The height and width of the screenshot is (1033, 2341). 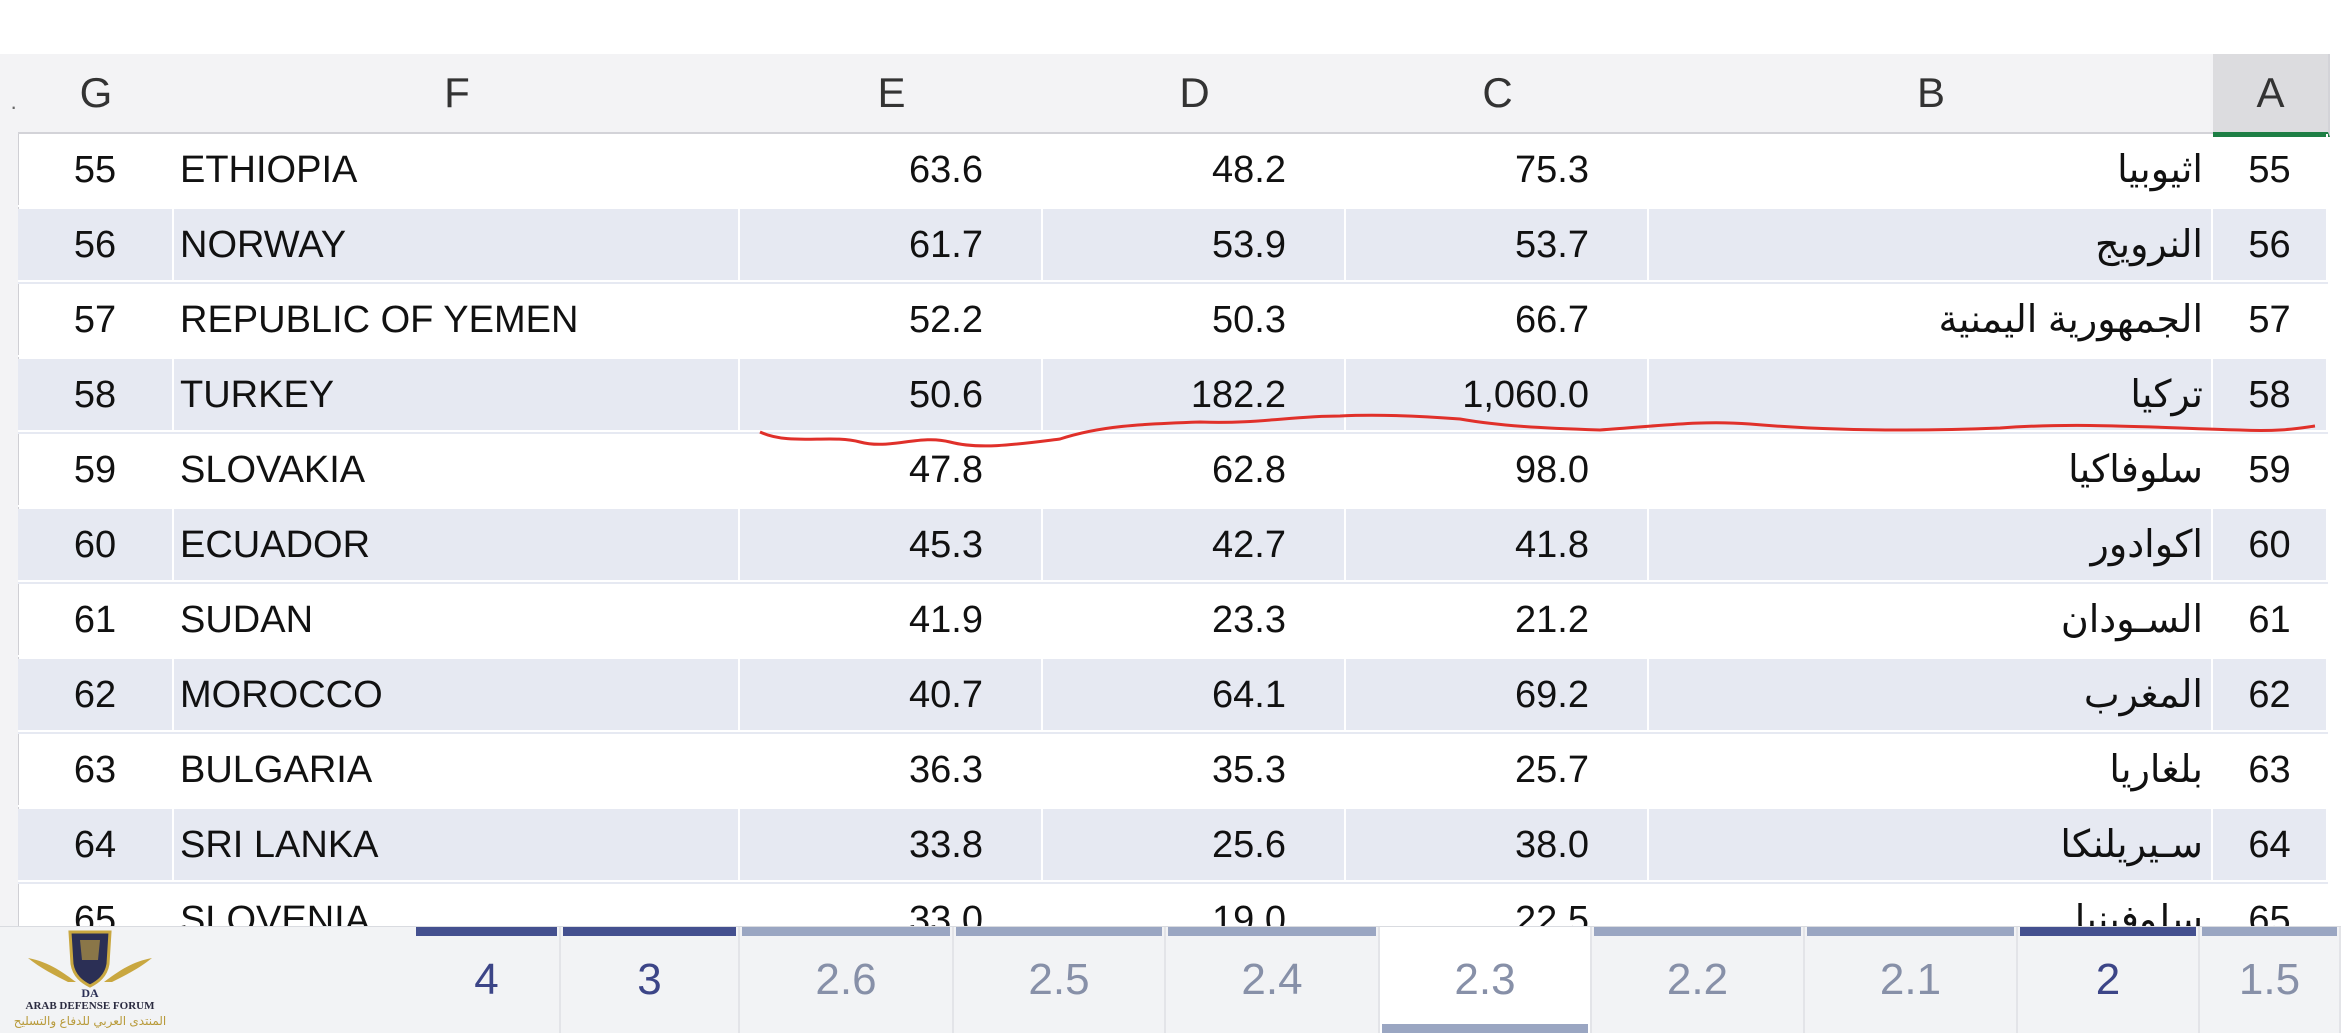 What do you see at coordinates (1497, 170) in the screenshot?
I see `cell-c: 75.3` at bounding box center [1497, 170].